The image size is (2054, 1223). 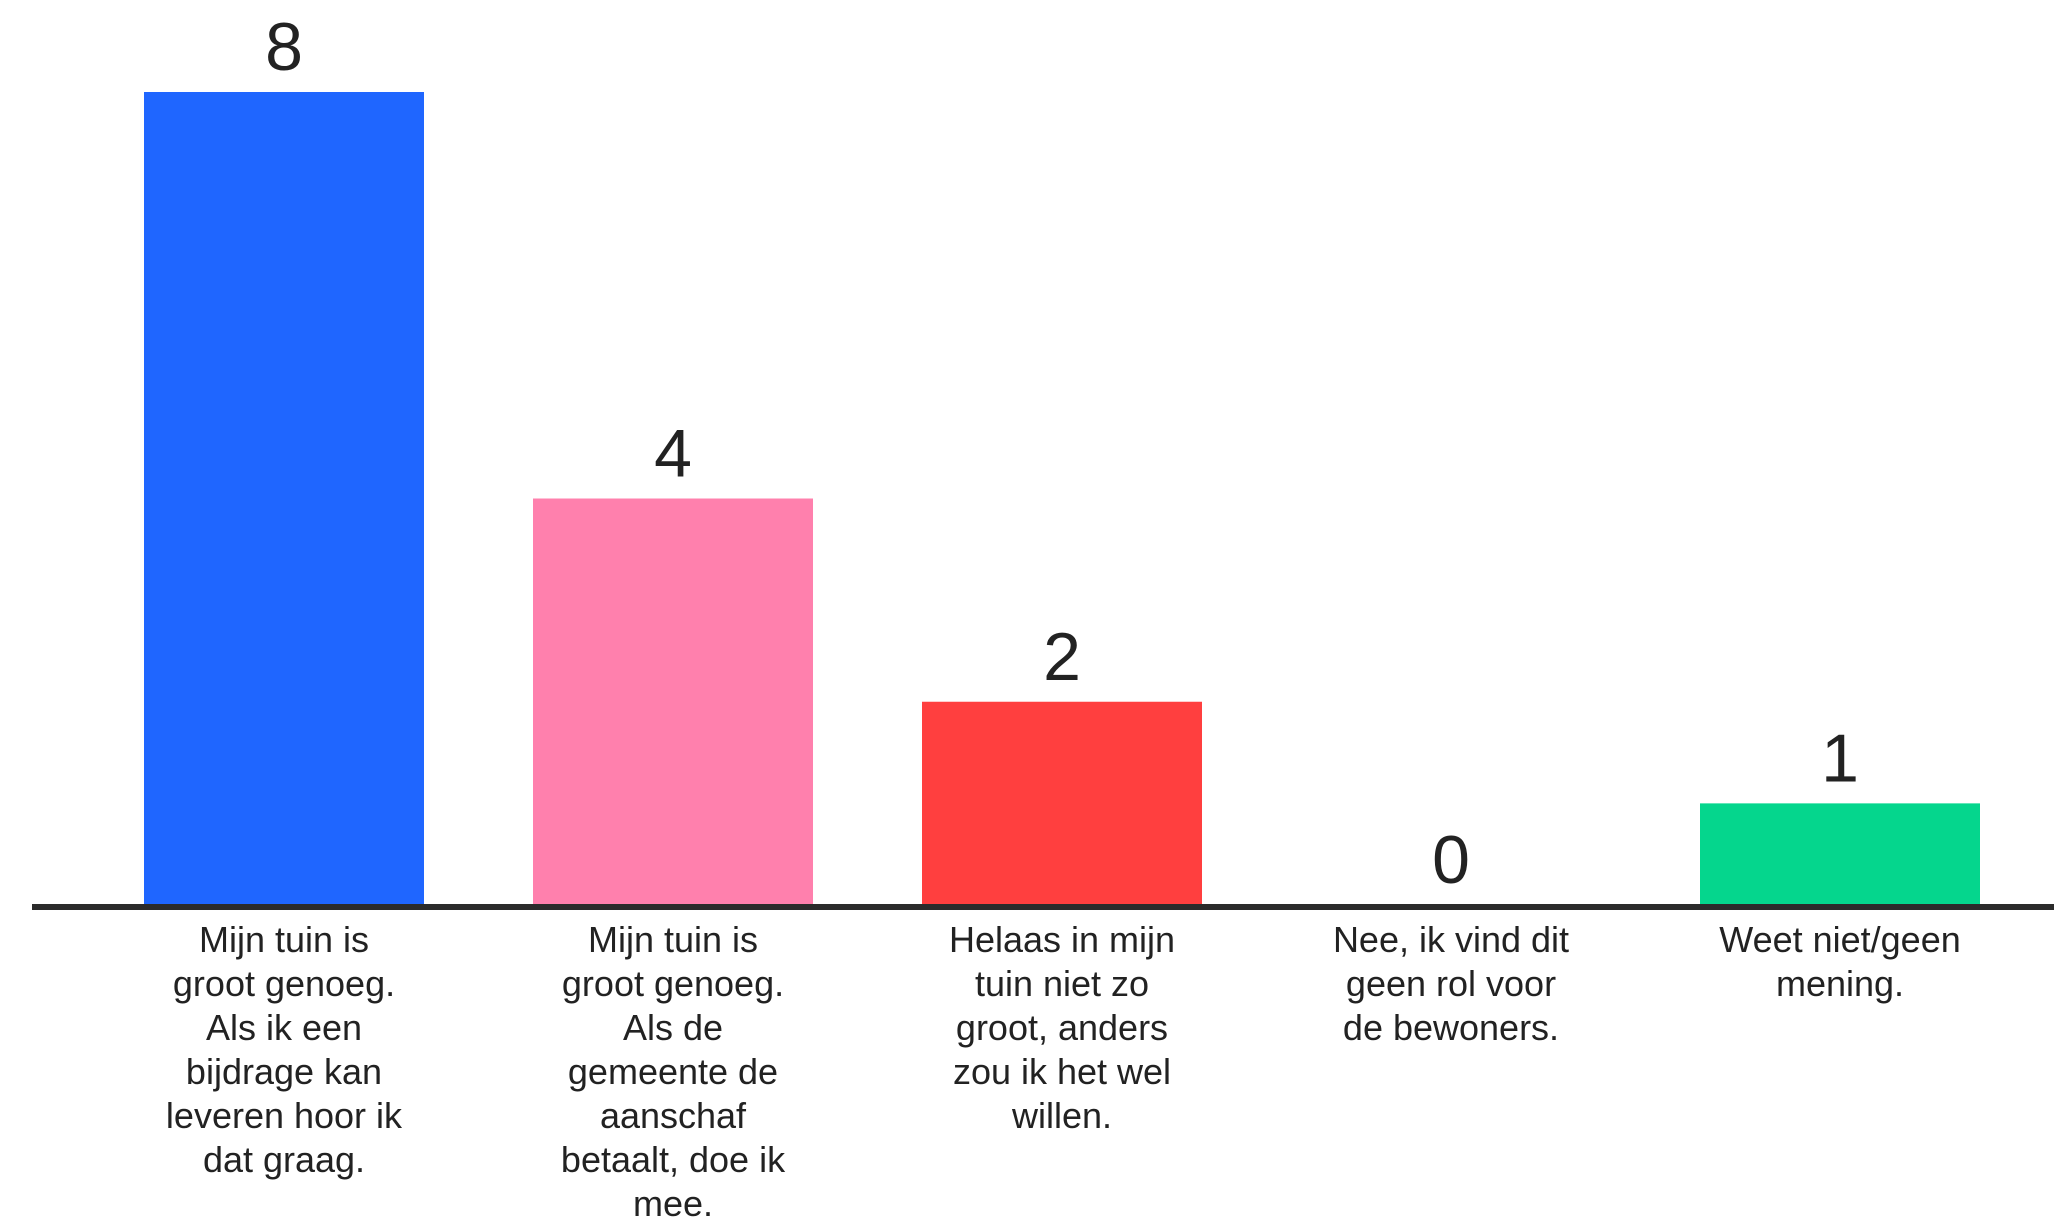 I want to click on category-label-line: geen rol voor, so click(x=1451, y=983).